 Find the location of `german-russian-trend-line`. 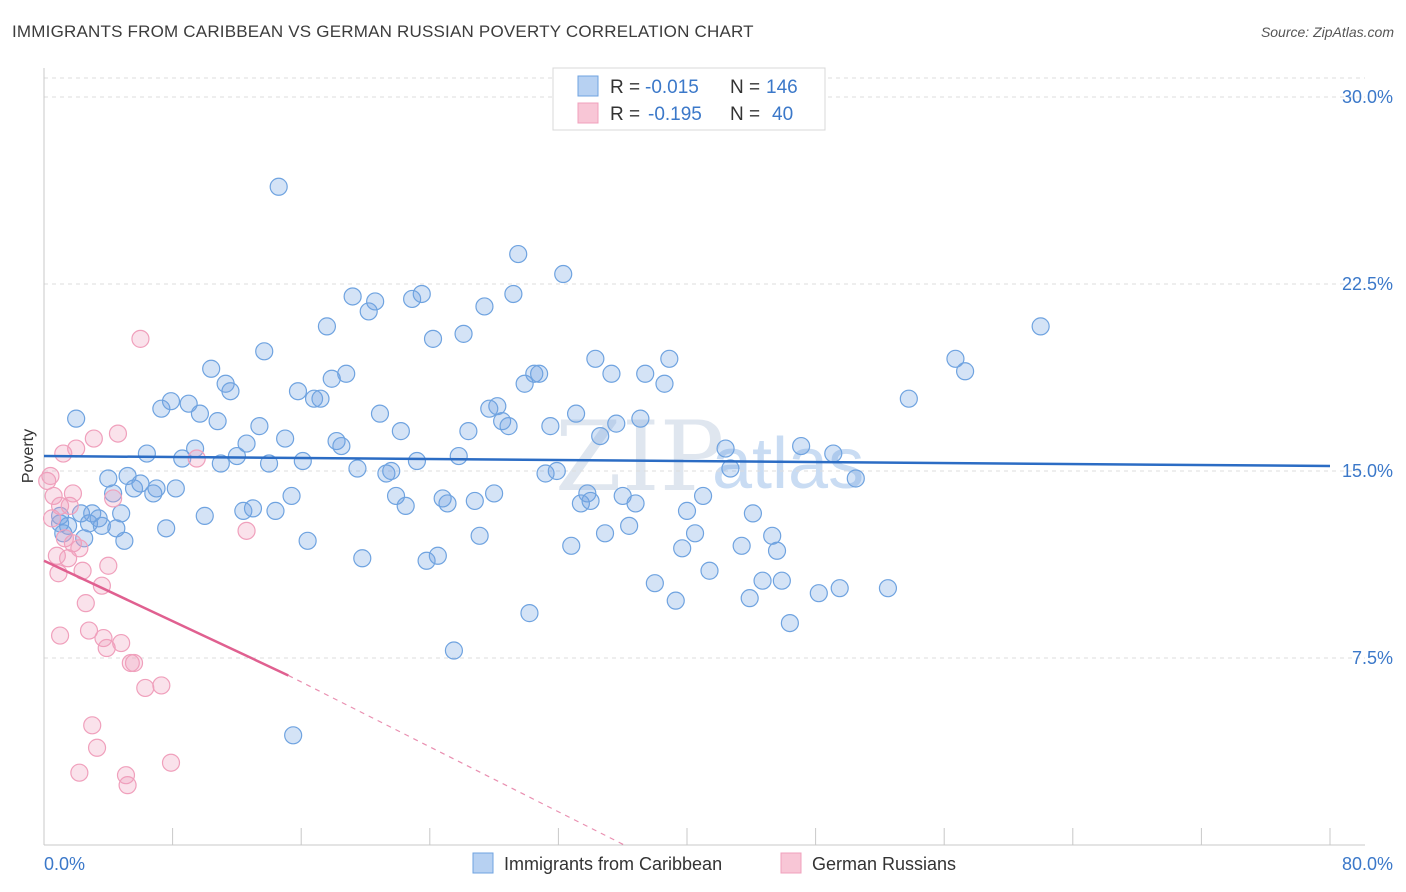

german-russian-trend-line is located at coordinates (166, 618).